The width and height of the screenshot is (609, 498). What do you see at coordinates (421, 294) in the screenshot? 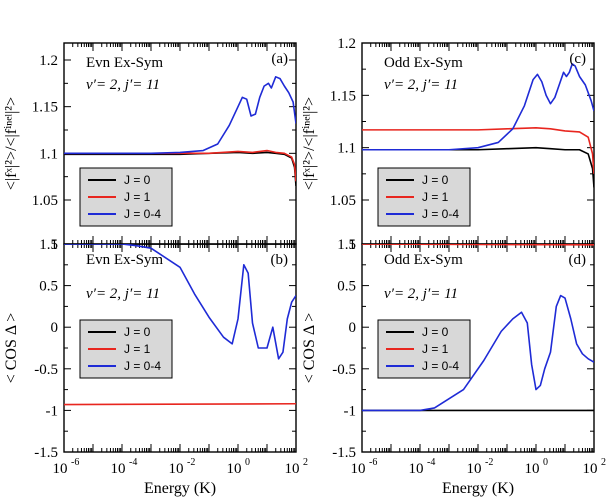
I see `panel-subtitle-d: v′= 2, j′= 11` at bounding box center [421, 294].